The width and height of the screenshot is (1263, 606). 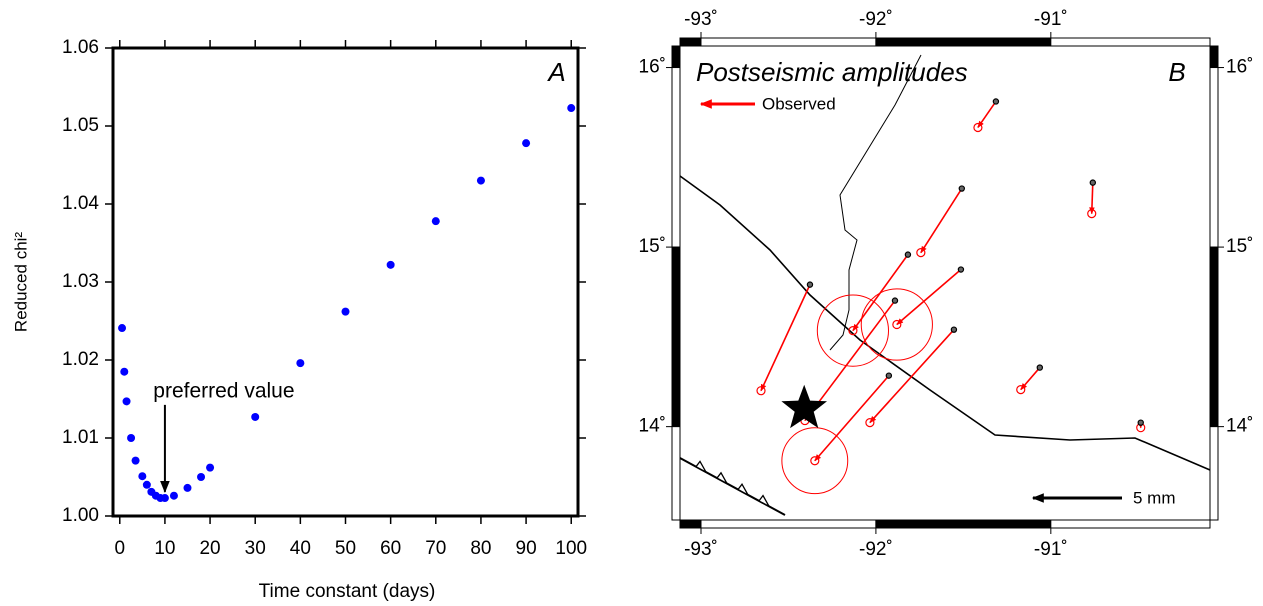 What do you see at coordinates (804, 406) in the screenshot?
I see `epicenter` at bounding box center [804, 406].